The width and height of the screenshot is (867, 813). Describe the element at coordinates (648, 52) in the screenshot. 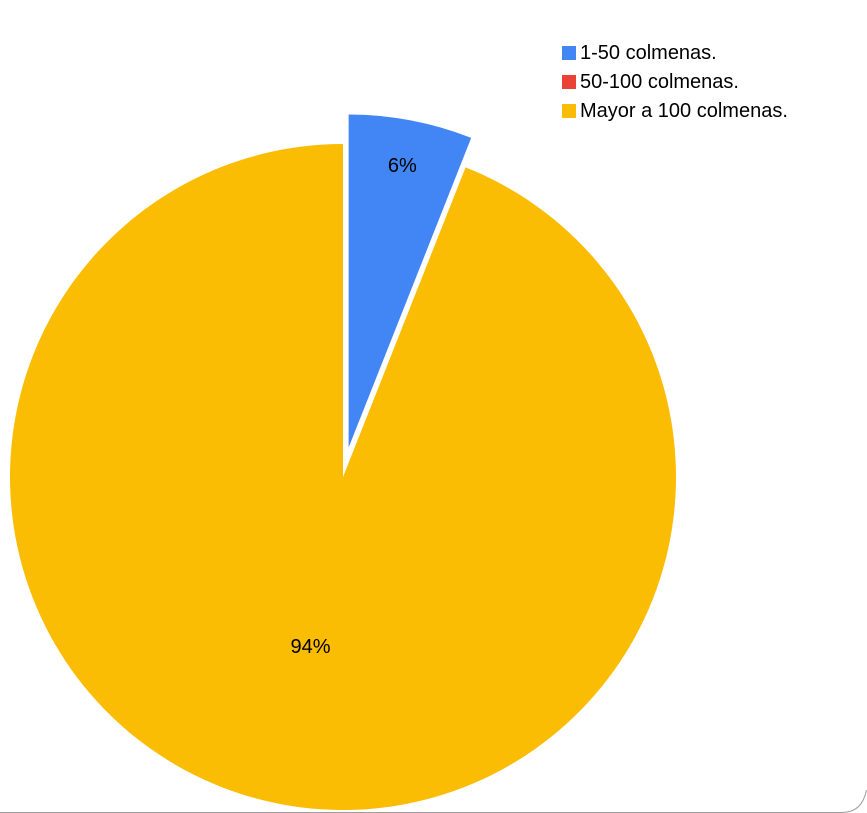

I see `legend-label-1-50: 1-50 colmenas.` at that location.